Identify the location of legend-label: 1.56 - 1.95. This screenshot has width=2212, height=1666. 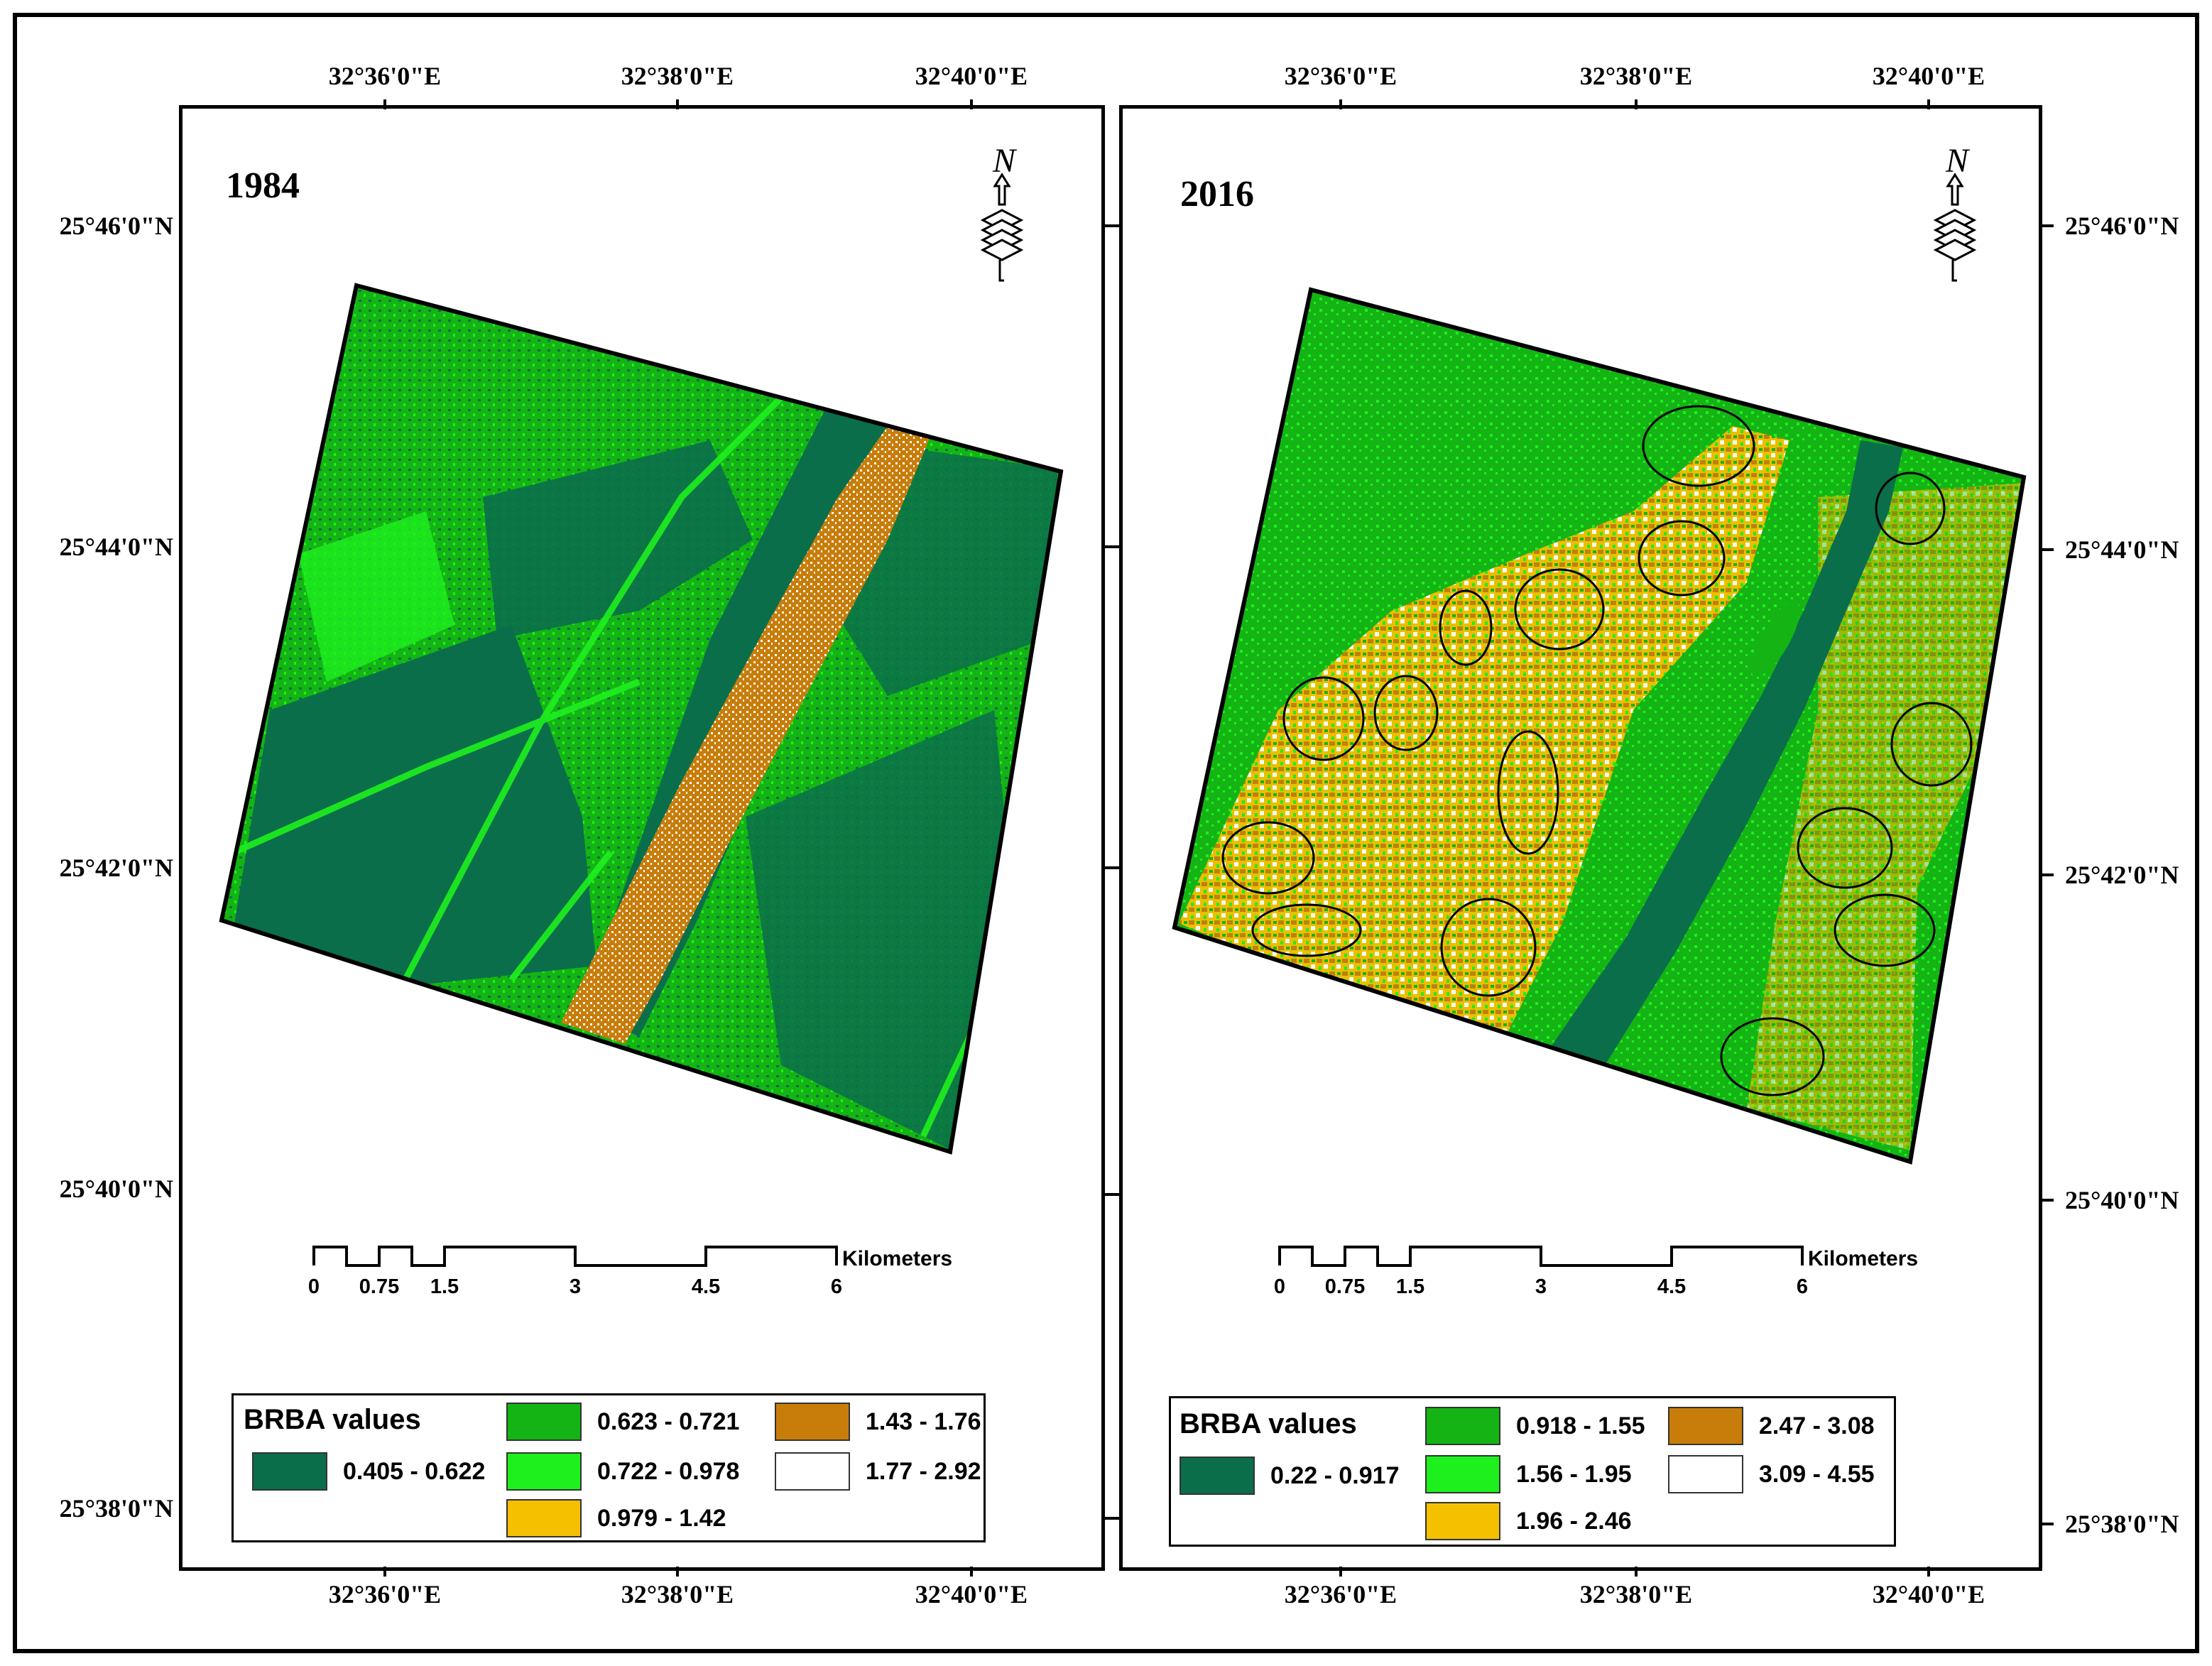
(1574, 1475).